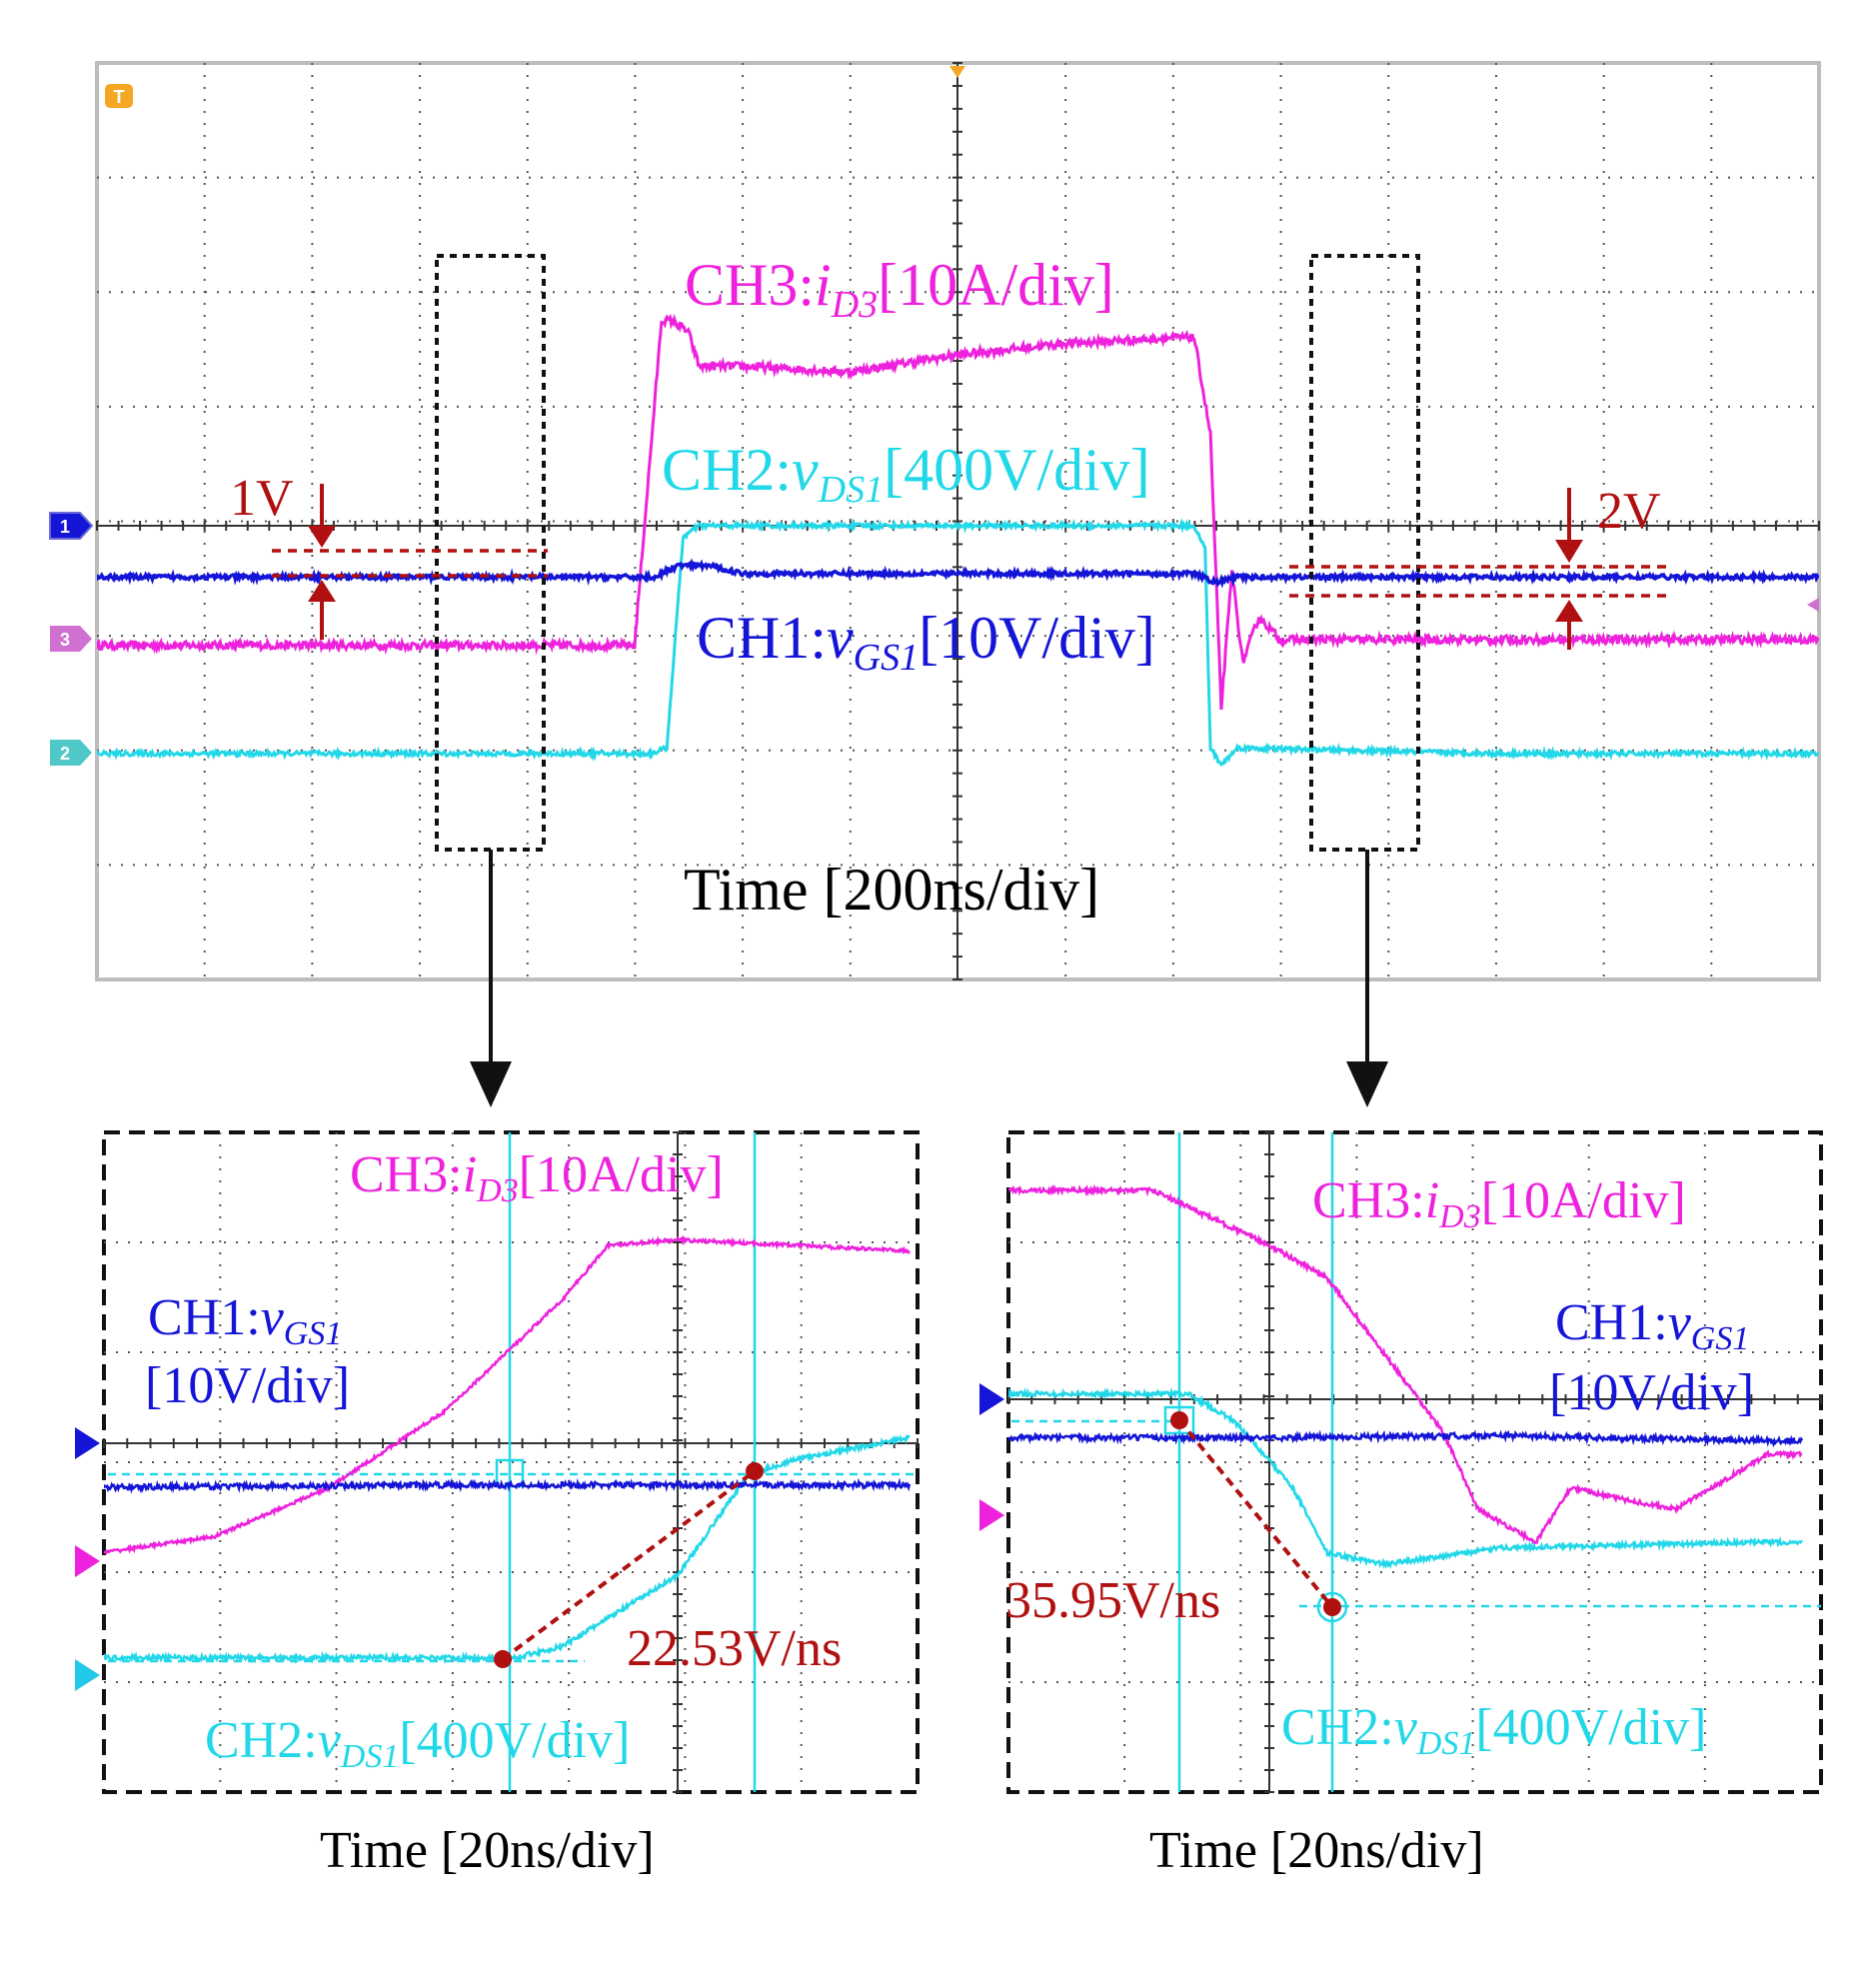 The width and height of the screenshot is (1876, 1963). I want to click on turn-off-zoom-box, so click(1364, 553).